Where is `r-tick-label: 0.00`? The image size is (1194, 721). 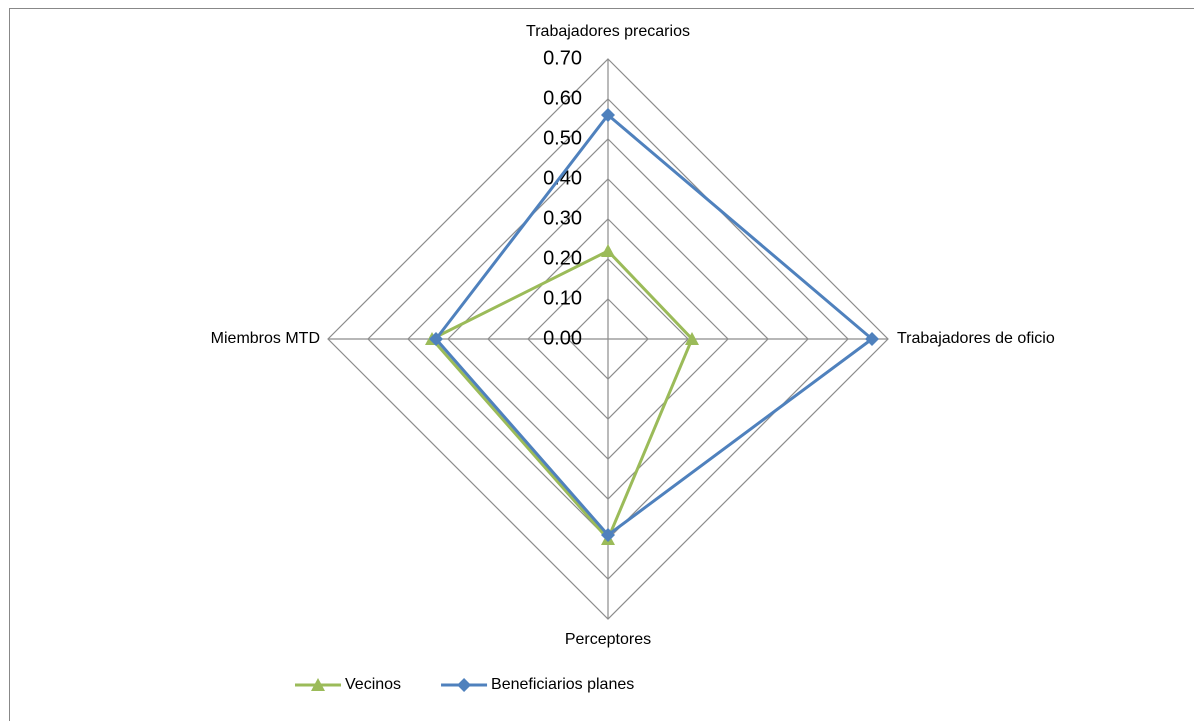 r-tick-label: 0.00 is located at coordinates (562, 338).